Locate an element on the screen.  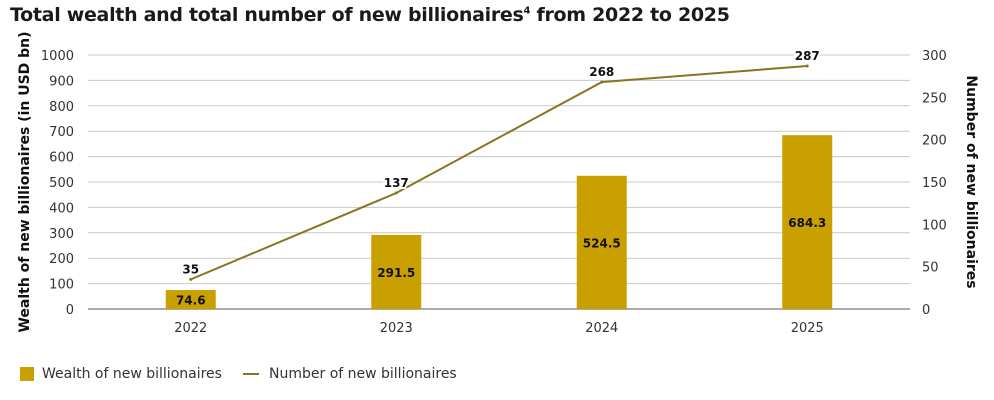
y2-tick-label: 100 is located at coordinates (934, 225).